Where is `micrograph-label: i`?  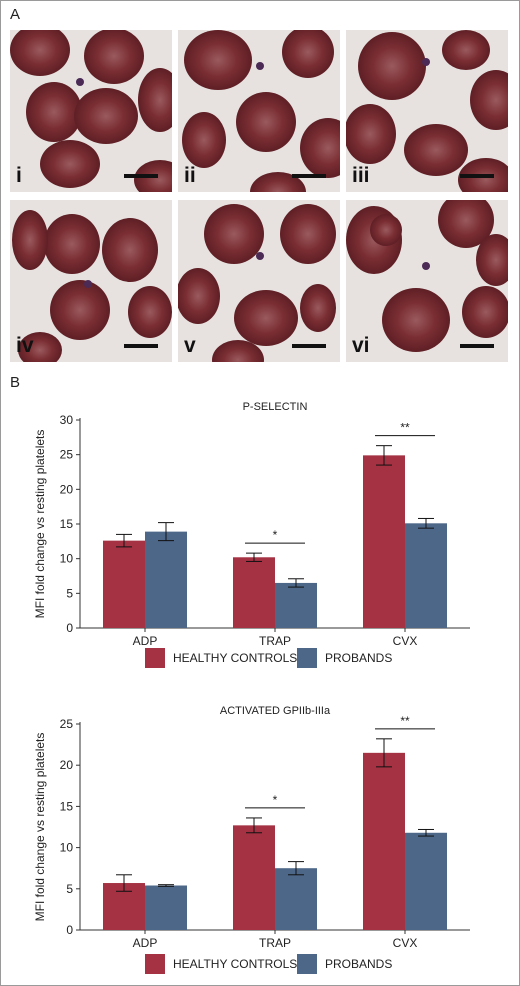 micrograph-label: i is located at coordinates (19, 175).